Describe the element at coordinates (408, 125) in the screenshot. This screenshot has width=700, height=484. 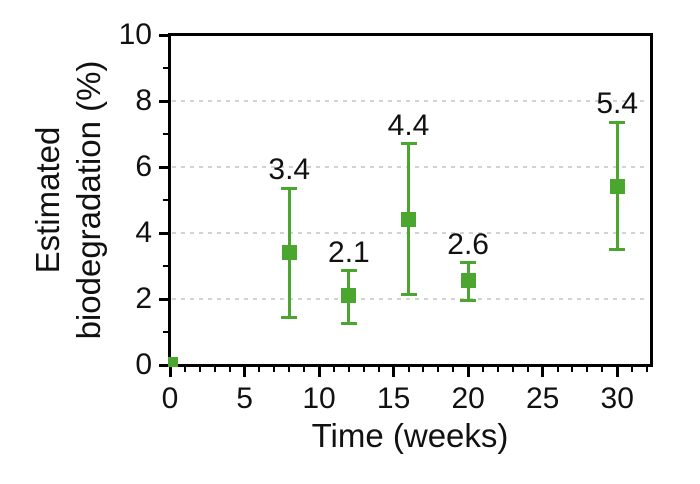
I see `point-value-label: 4.4` at that location.